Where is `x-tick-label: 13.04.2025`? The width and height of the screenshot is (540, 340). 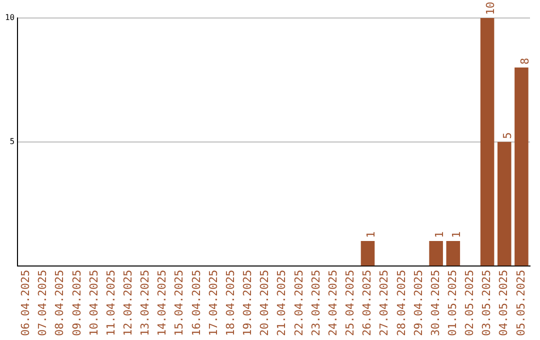
x-tick-label: 13.04.2025 is located at coordinates (145, 303).